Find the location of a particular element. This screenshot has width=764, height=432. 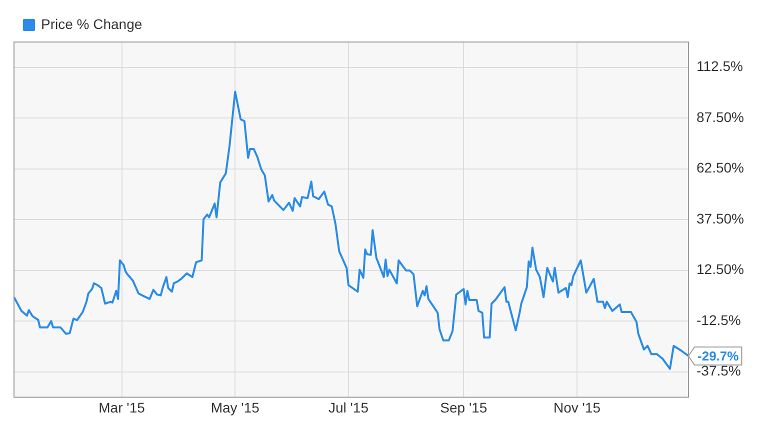

y-tick-label: 62.50% is located at coordinates (720, 168).